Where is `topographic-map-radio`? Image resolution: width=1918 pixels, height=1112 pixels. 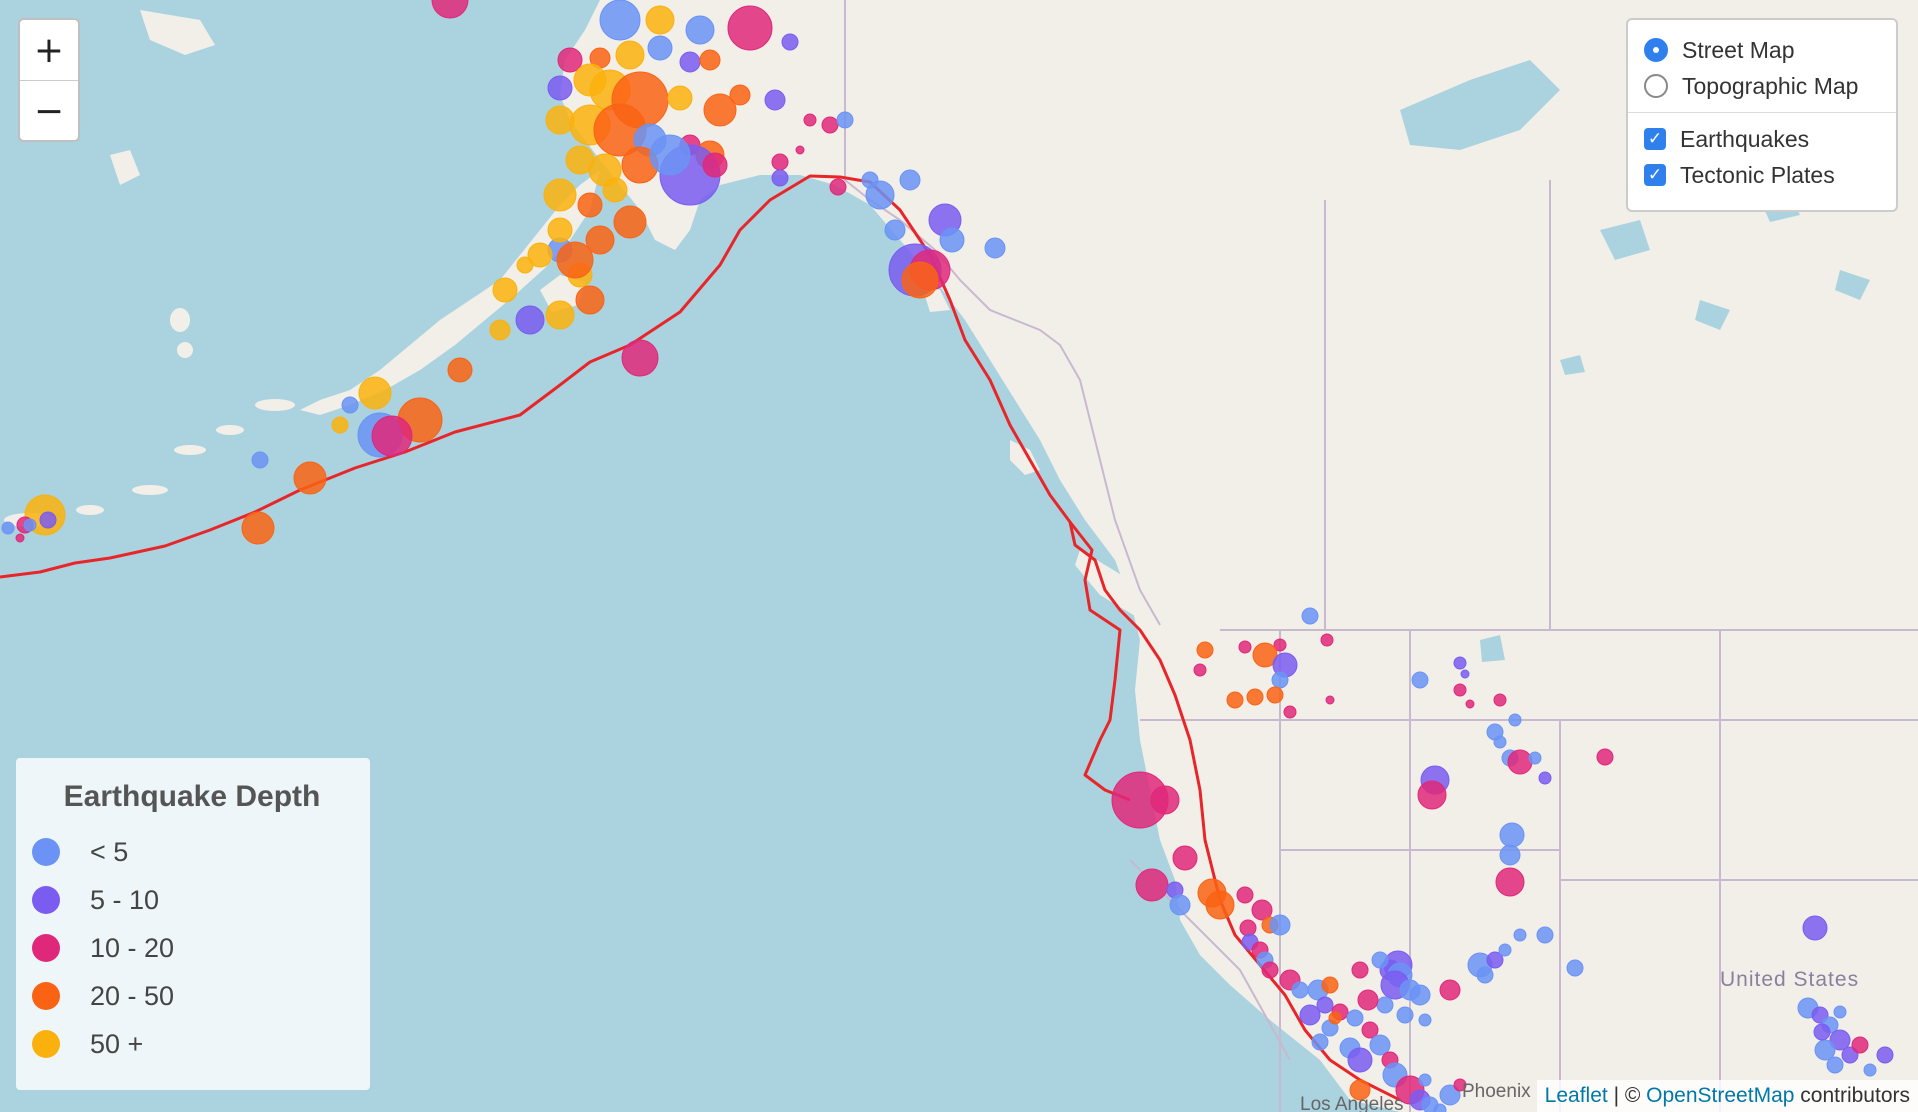
topographic-map-radio is located at coordinates (1656, 86).